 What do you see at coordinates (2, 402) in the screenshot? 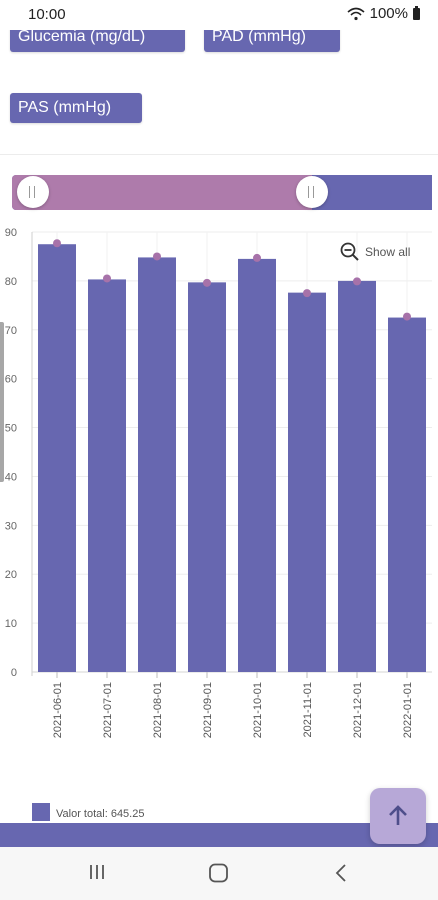
I see `edge-handle` at bounding box center [2, 402].